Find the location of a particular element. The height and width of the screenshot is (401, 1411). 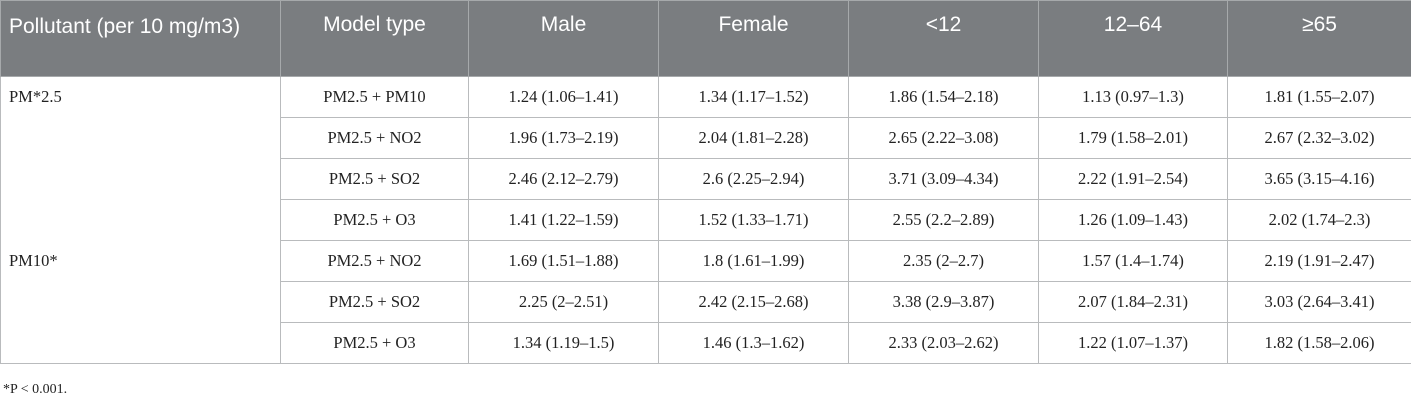

header-male: Male is located at coordinates (563, 38).